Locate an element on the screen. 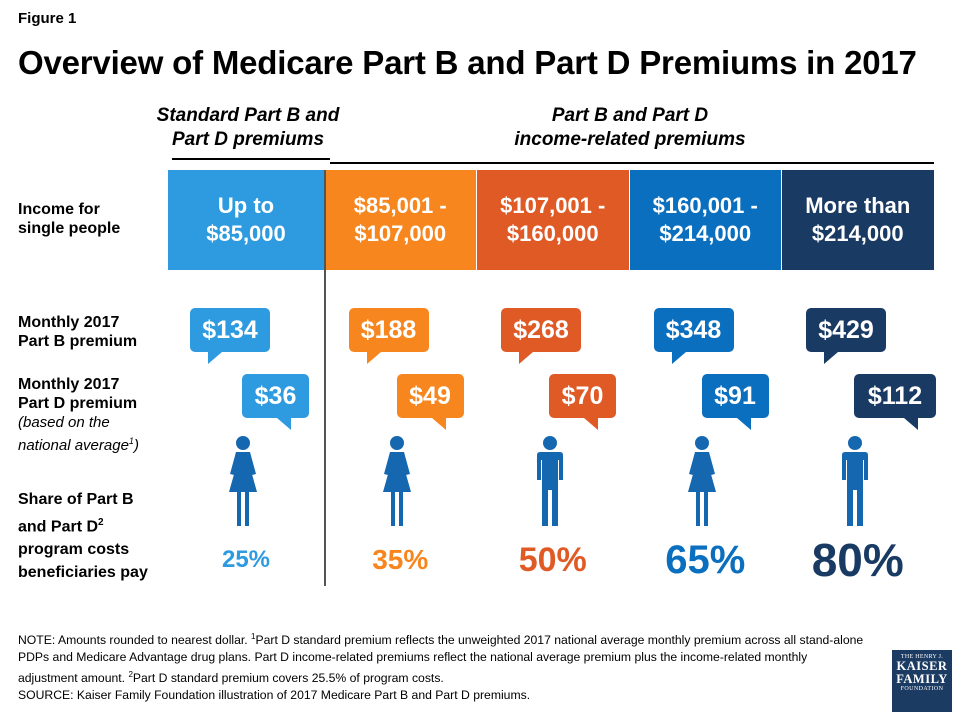 Image resolution: width=960 pixels, height=720 pixels. income-related-header-line2: income-related premiums is located at coordinates (630, 139).